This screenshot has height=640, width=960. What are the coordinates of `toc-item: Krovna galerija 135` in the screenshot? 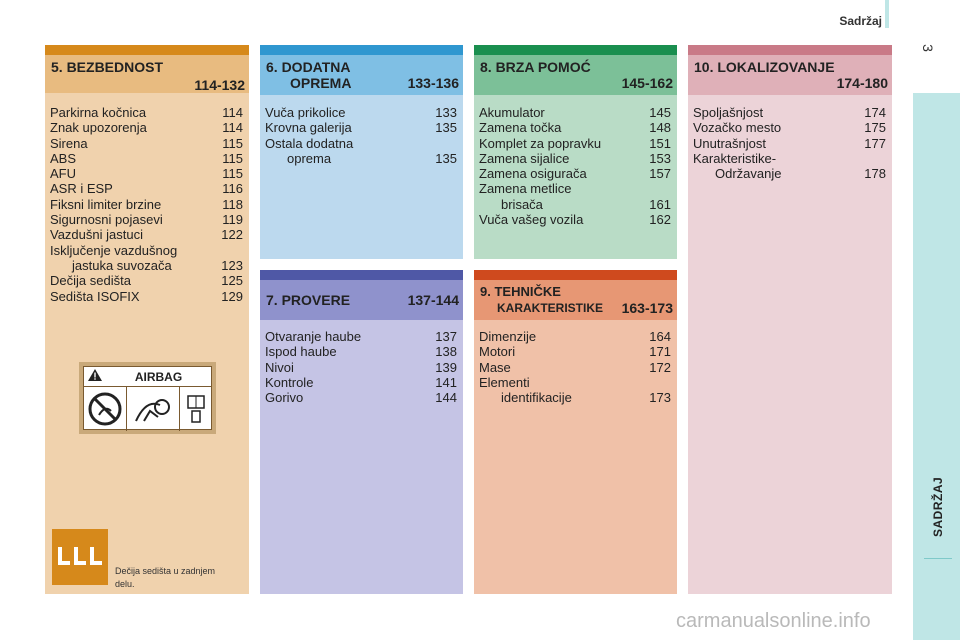 It's located at (361, 127).